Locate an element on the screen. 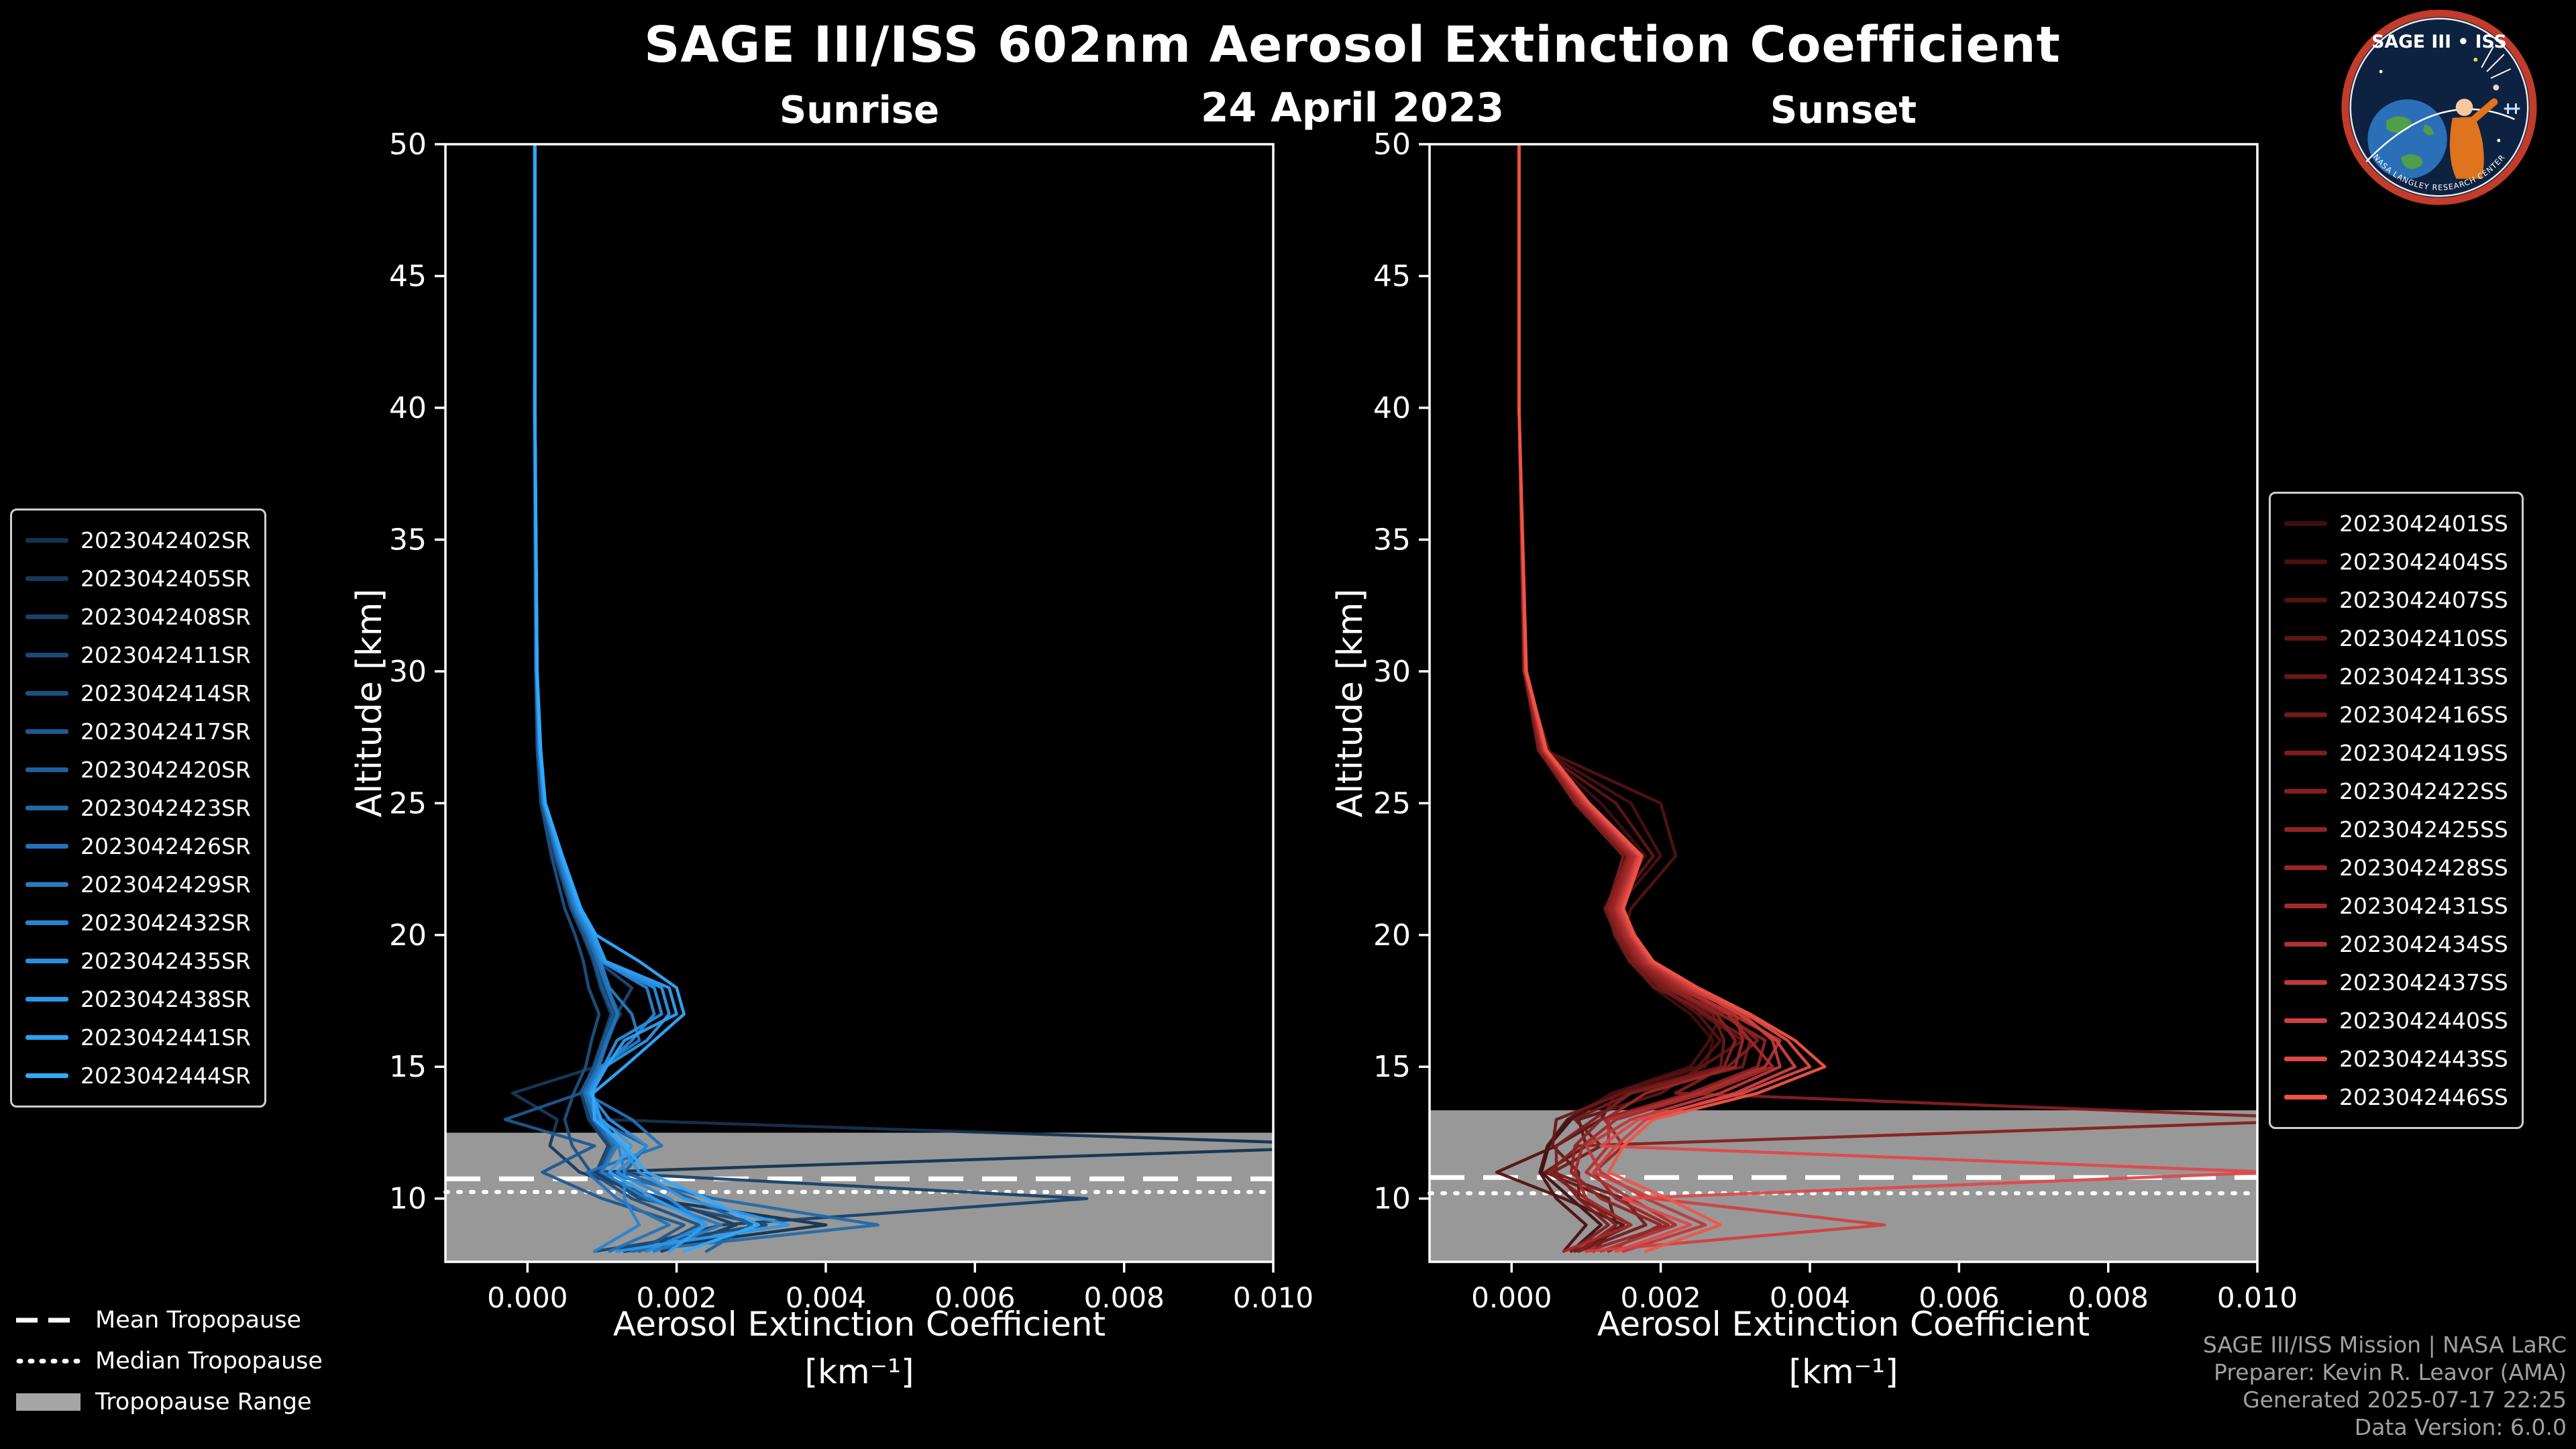 Image resolution: width=2576 pixels, height=1449 pixels. sun-rays-icon is located at coordinates (2496, 62).